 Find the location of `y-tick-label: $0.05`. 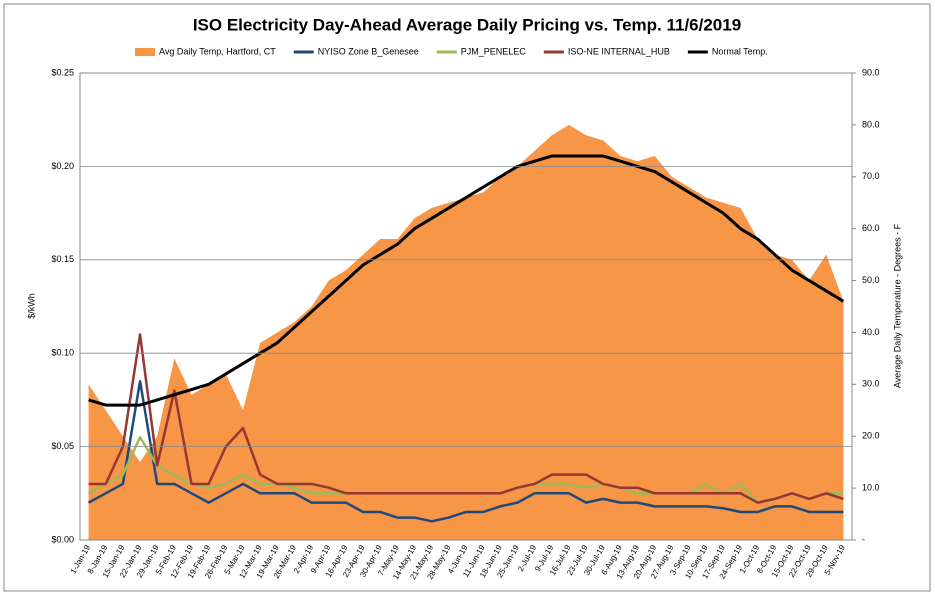

y-tick-label: $0.05 is located at coordinates (62, 446).